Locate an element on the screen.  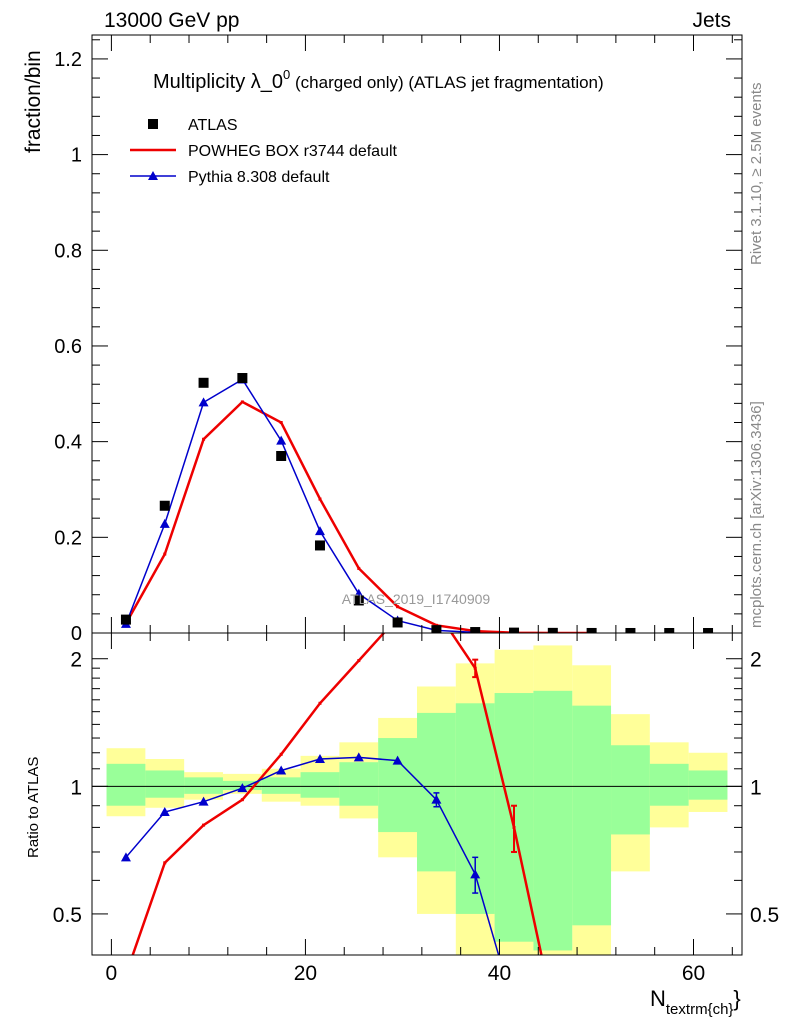
ratio-xtick-label: 20 is located at coordinates (305, 973).